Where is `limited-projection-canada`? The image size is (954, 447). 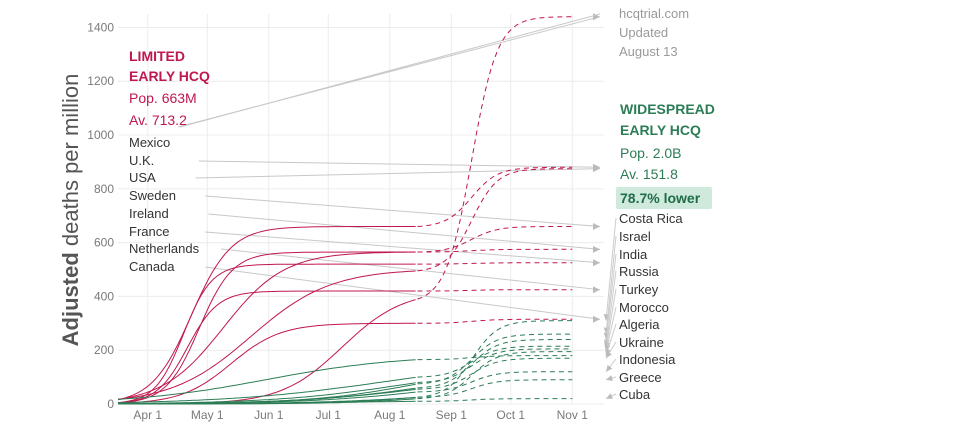 limited-projection-canada is located at coordinates (495, 321).